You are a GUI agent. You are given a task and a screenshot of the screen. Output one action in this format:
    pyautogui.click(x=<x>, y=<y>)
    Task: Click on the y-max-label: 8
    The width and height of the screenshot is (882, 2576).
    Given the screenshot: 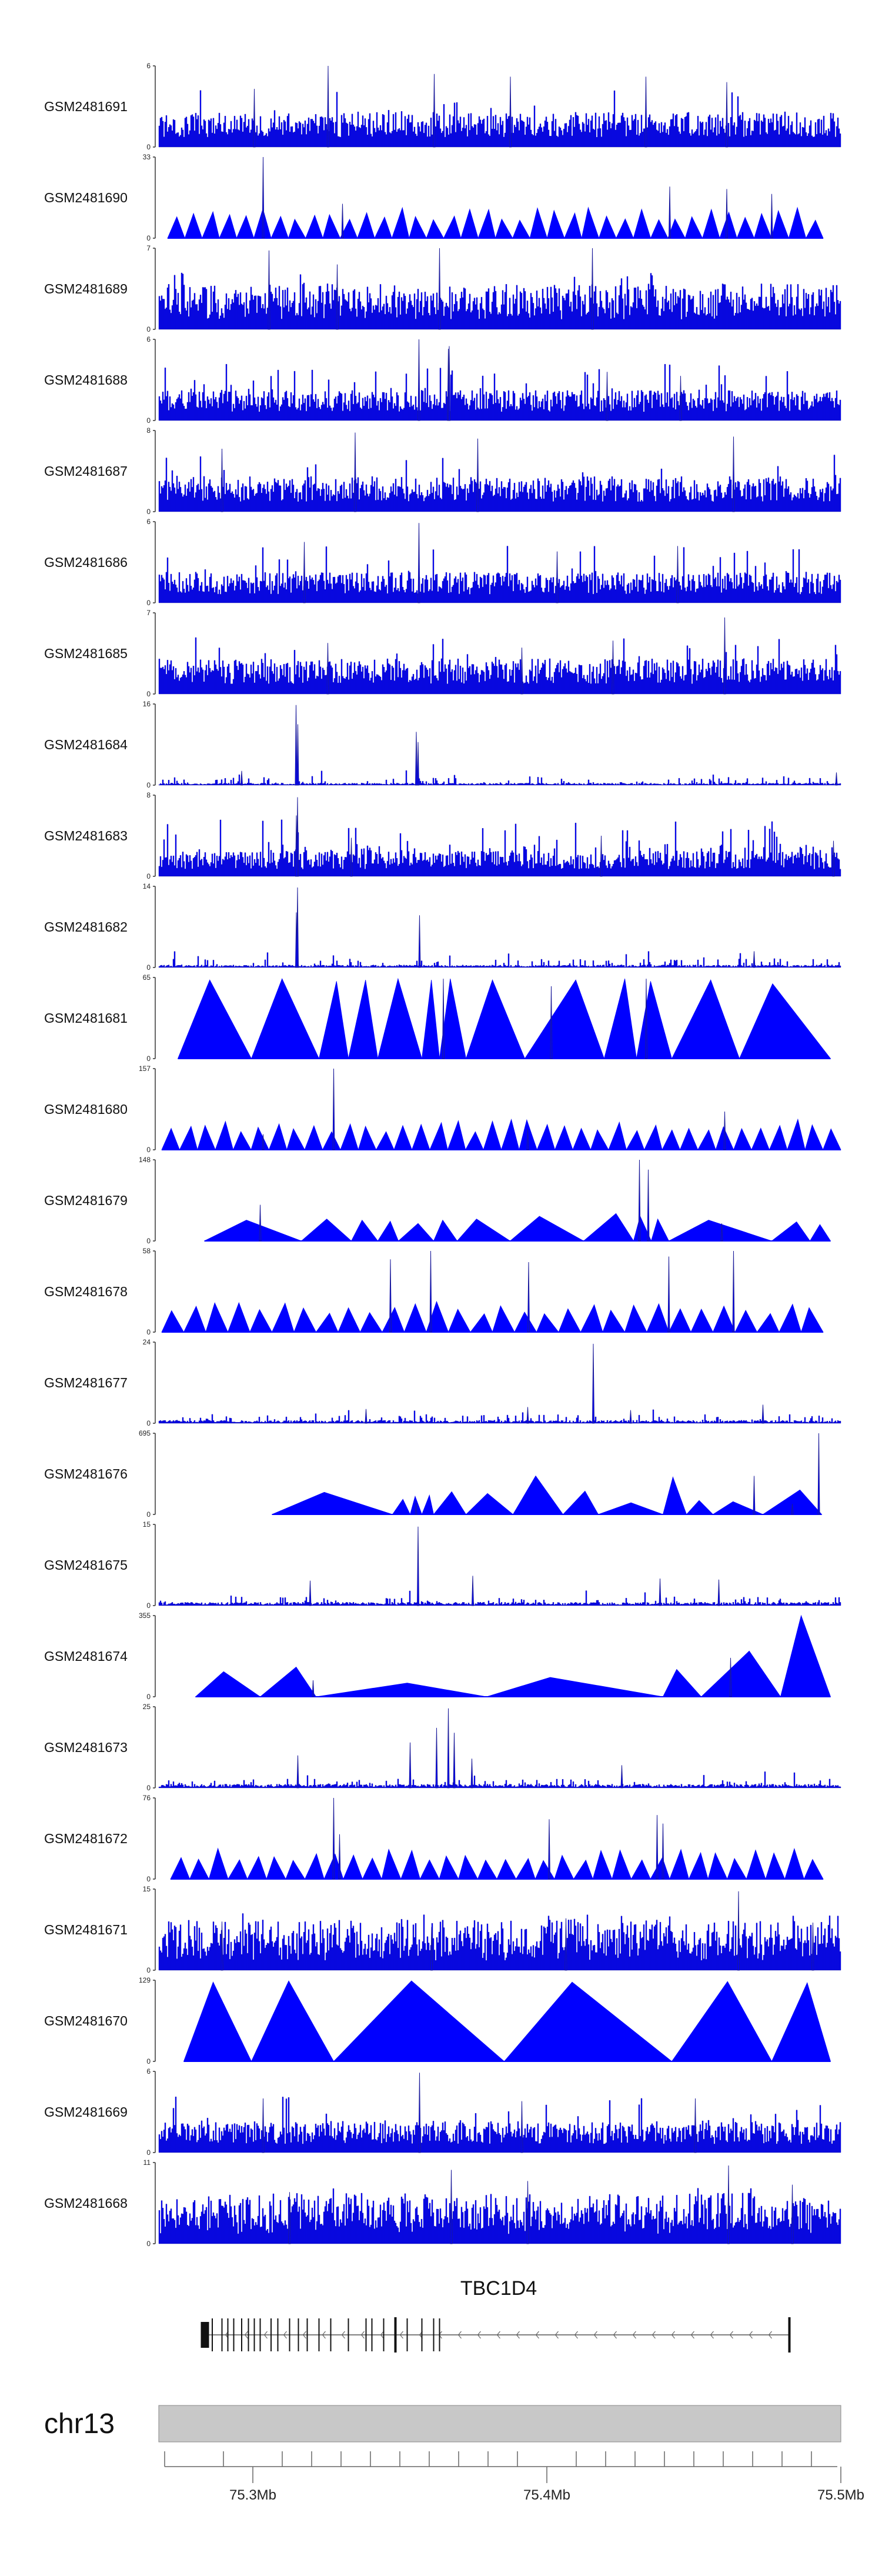 What is the action you would take?
    pyautogui.click(x=148, y=795)
    